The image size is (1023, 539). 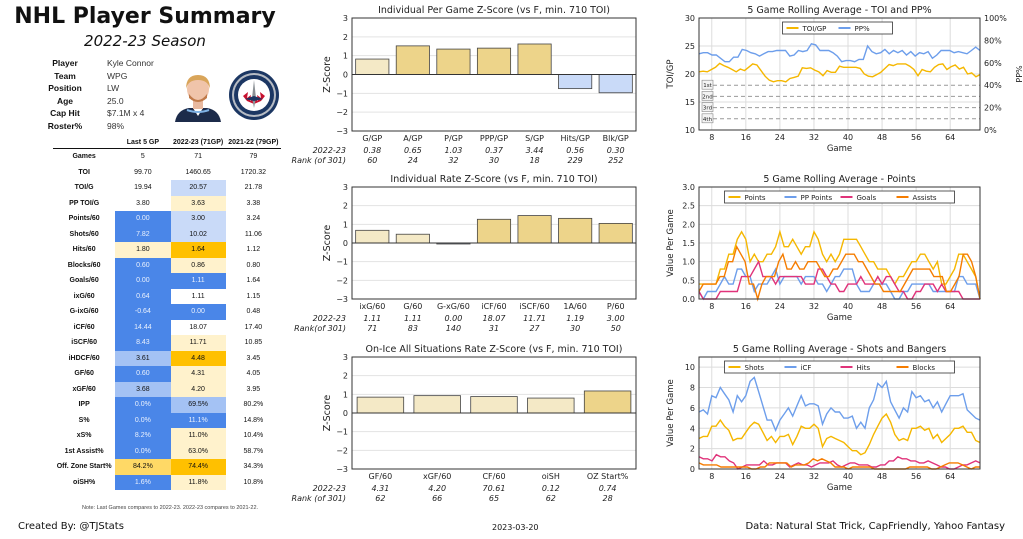 What do you see at coordinates (413, 328) in the screenshot?
I see `rank-value: 83` at bounding box center [413, 328].